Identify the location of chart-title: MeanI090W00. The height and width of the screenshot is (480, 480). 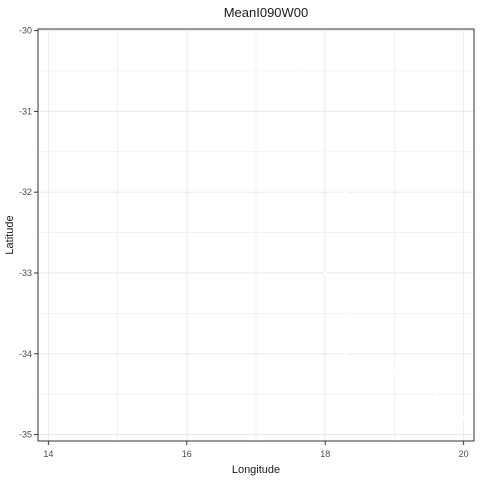
(266, 12).